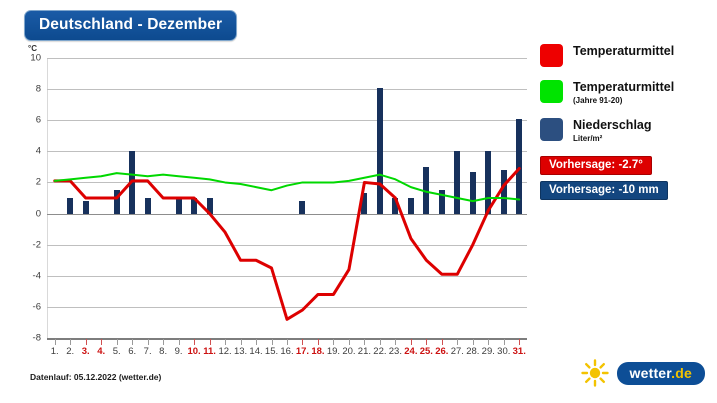  What do you see at coordinates (240, 351) in the screenshot?
I see `x-axis-tick-label: 13.` at bounding box center [240, 351].